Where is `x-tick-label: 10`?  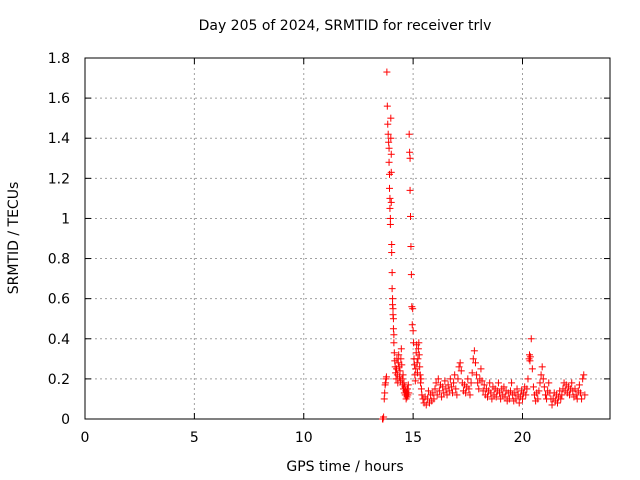 x-tick-label: 10 is located at coordinates (304, 438).